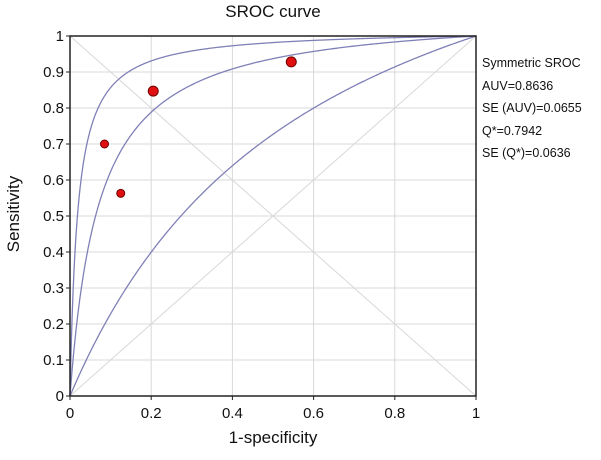  What do you see at coordinates (53, 144) in the screenshot?
I see `y-tick-label: 0.7` at bounding box center [53, 144].